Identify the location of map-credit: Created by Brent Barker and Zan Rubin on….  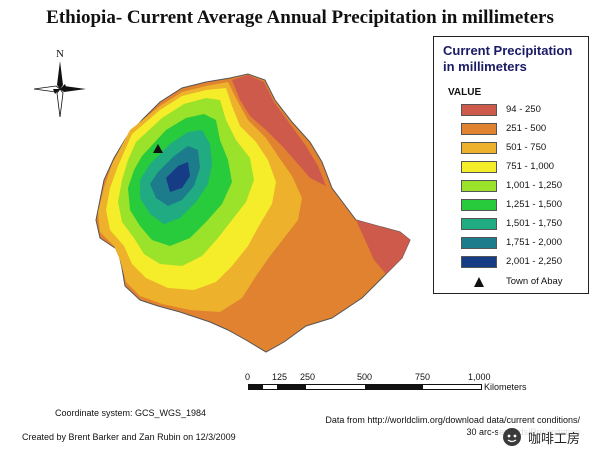
(129, 437).